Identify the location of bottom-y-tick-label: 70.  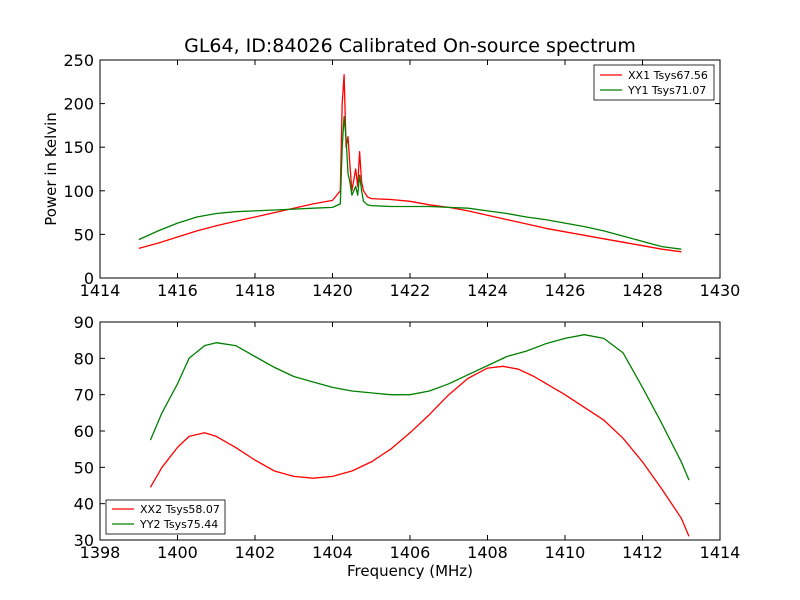
(84, 395).